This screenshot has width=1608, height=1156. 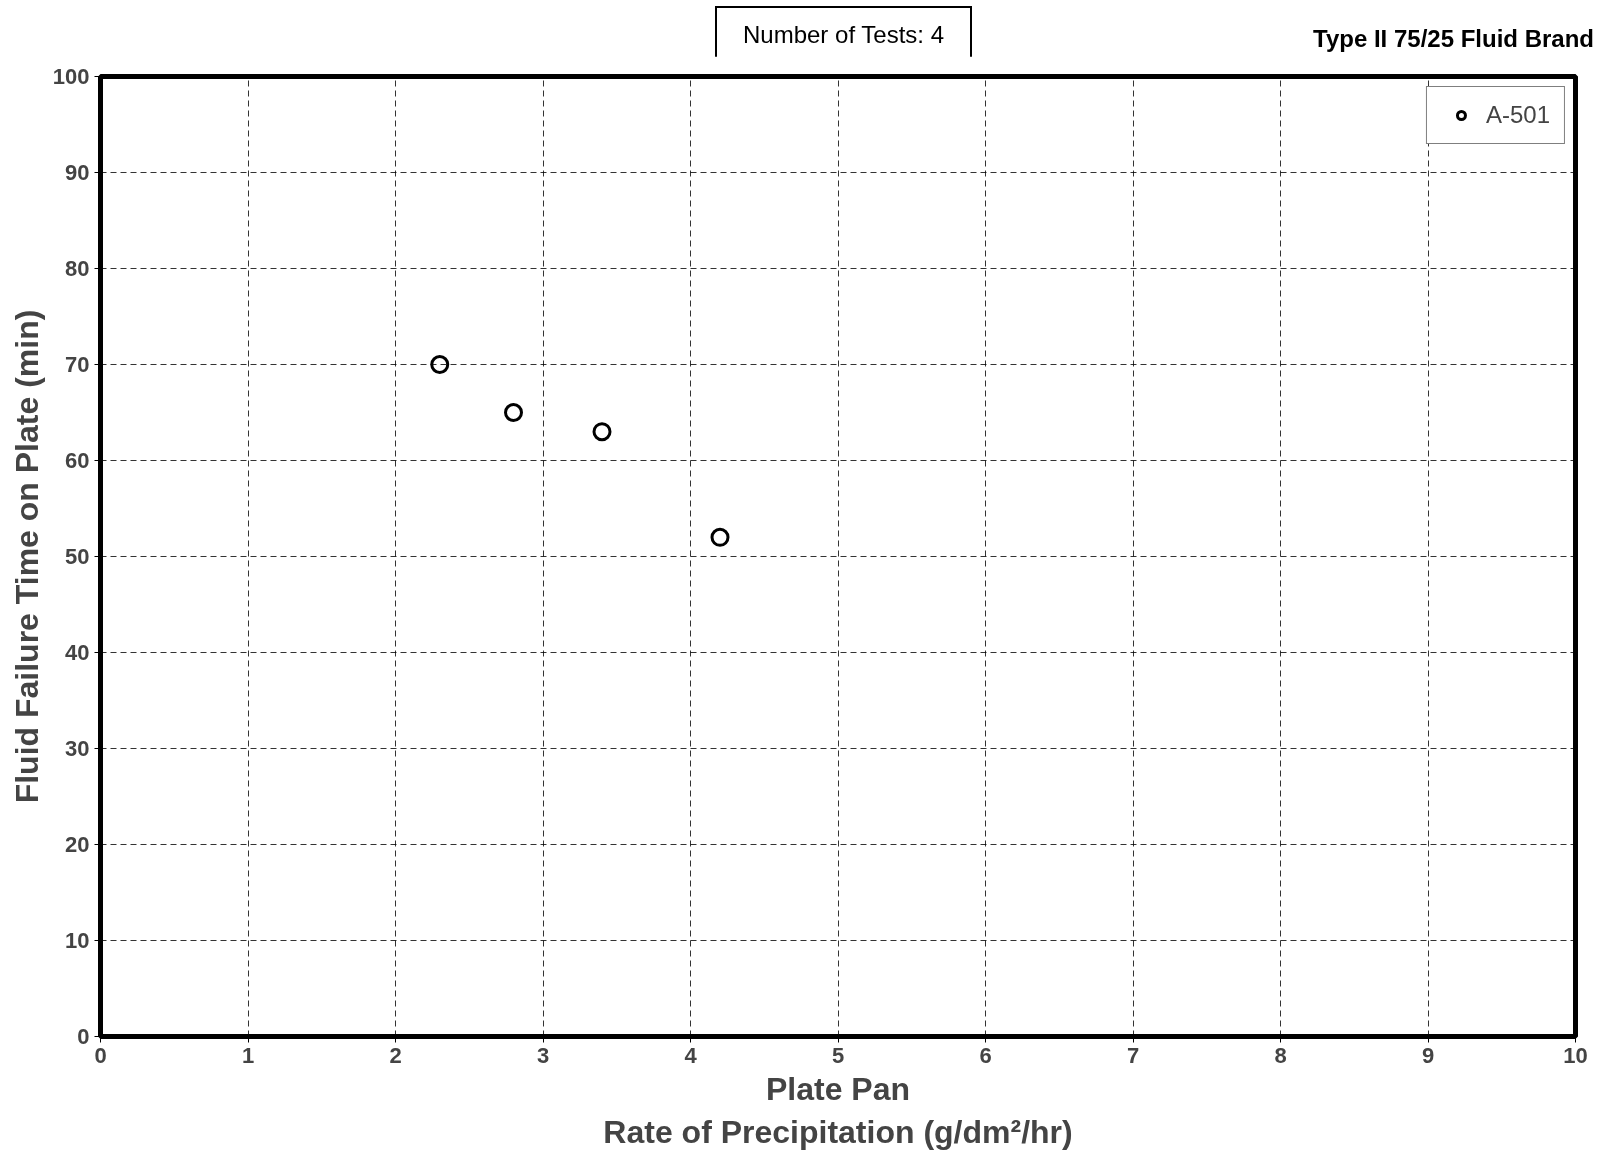 What do you see at coordinates (1428, 1055) in the screenshot?
I see `x-tick-label: 9` at bounding box center [1428, 1055].